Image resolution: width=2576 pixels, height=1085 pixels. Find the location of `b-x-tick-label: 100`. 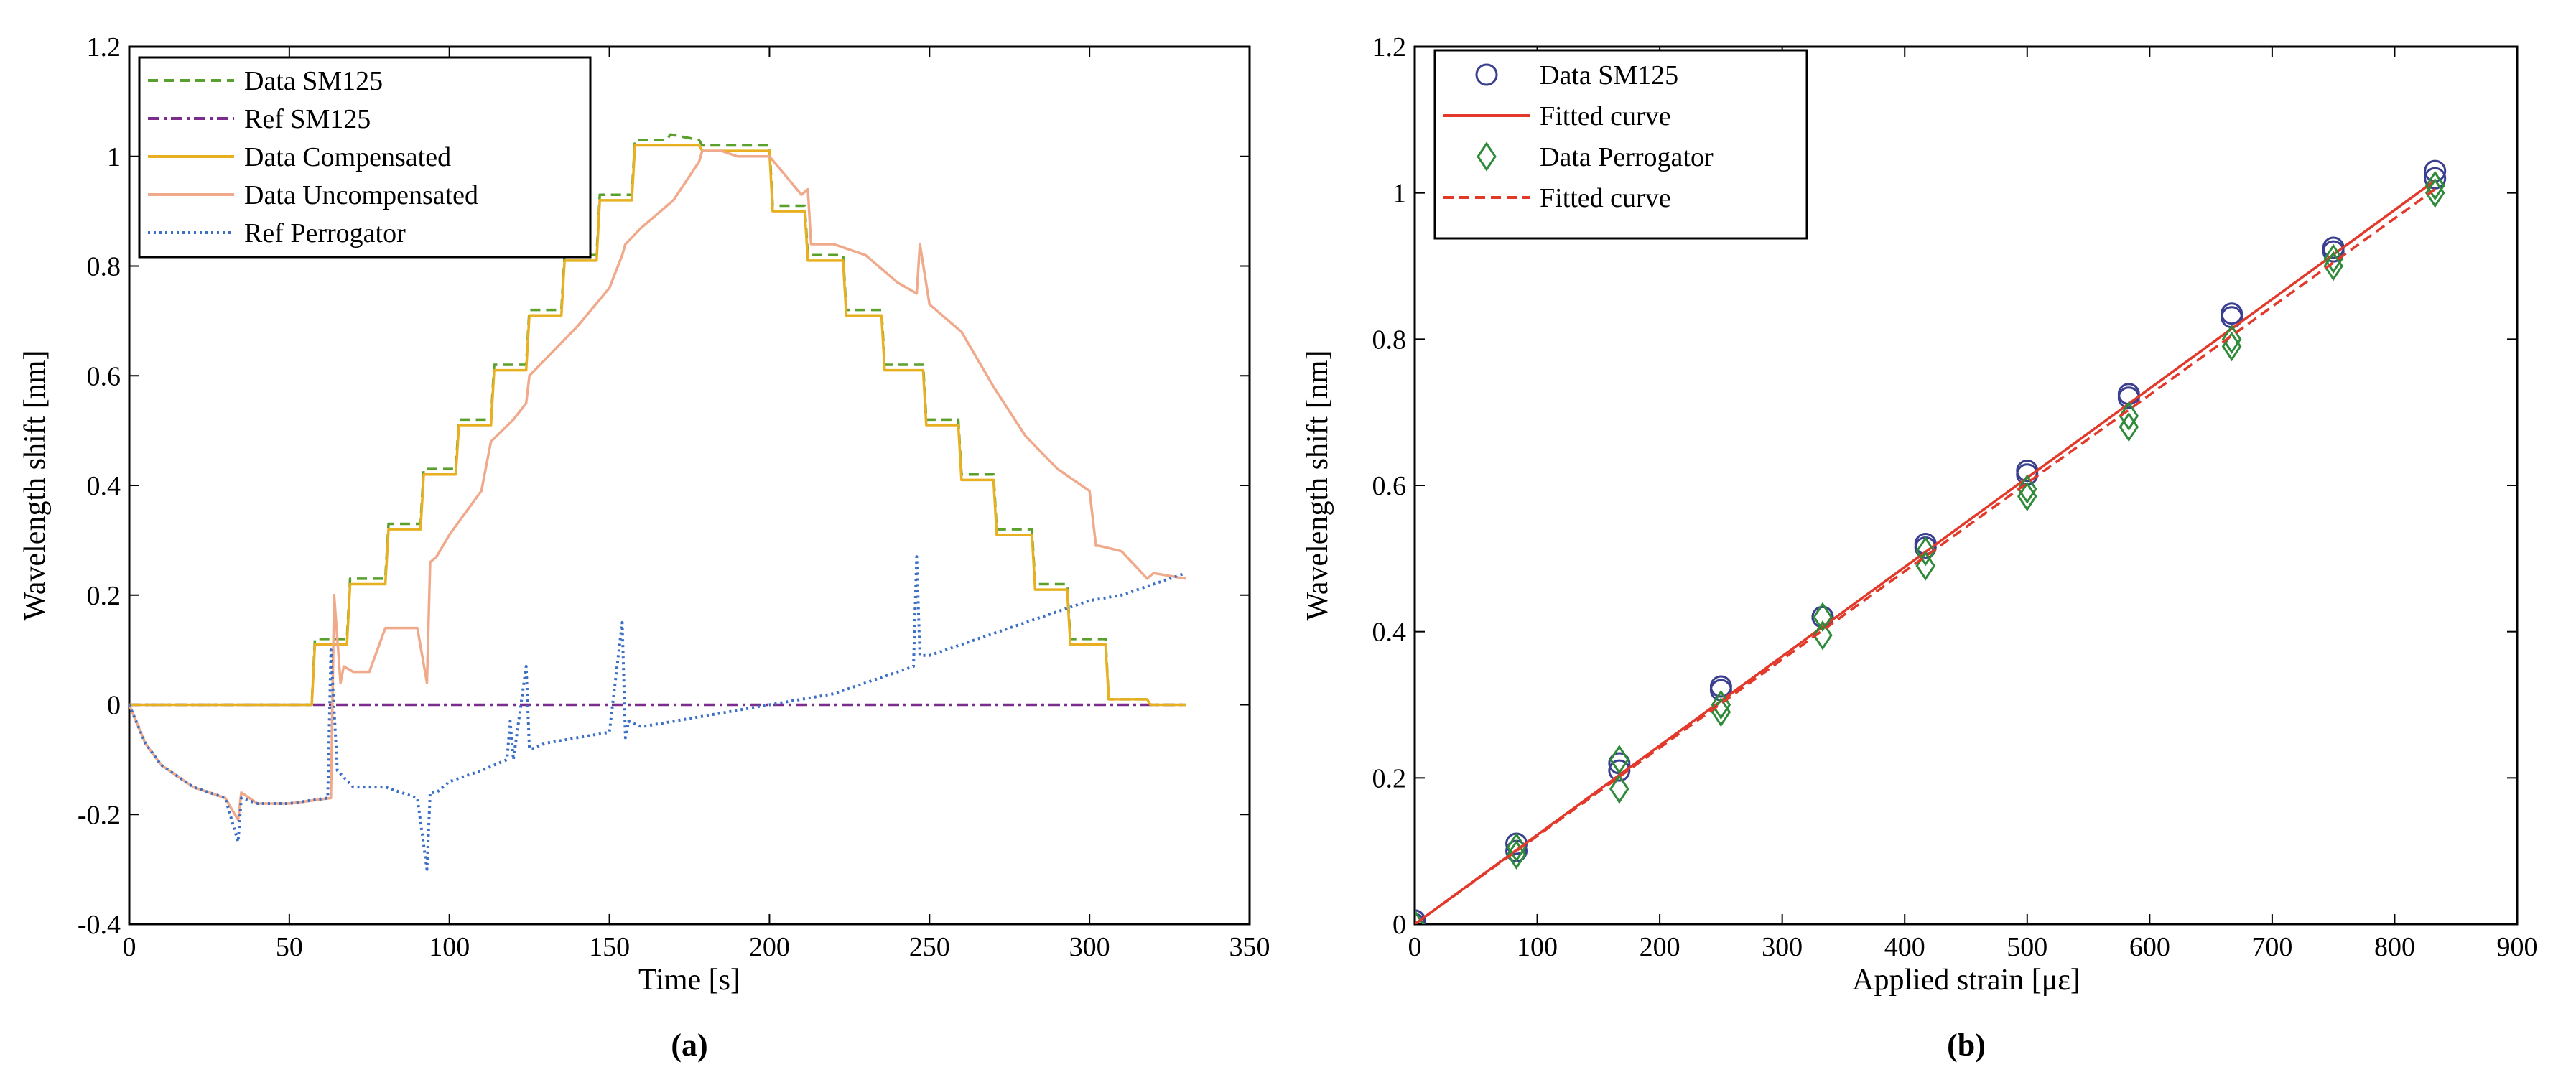

b-x-tick-label: 100 is located at coordinates (1537, 947).